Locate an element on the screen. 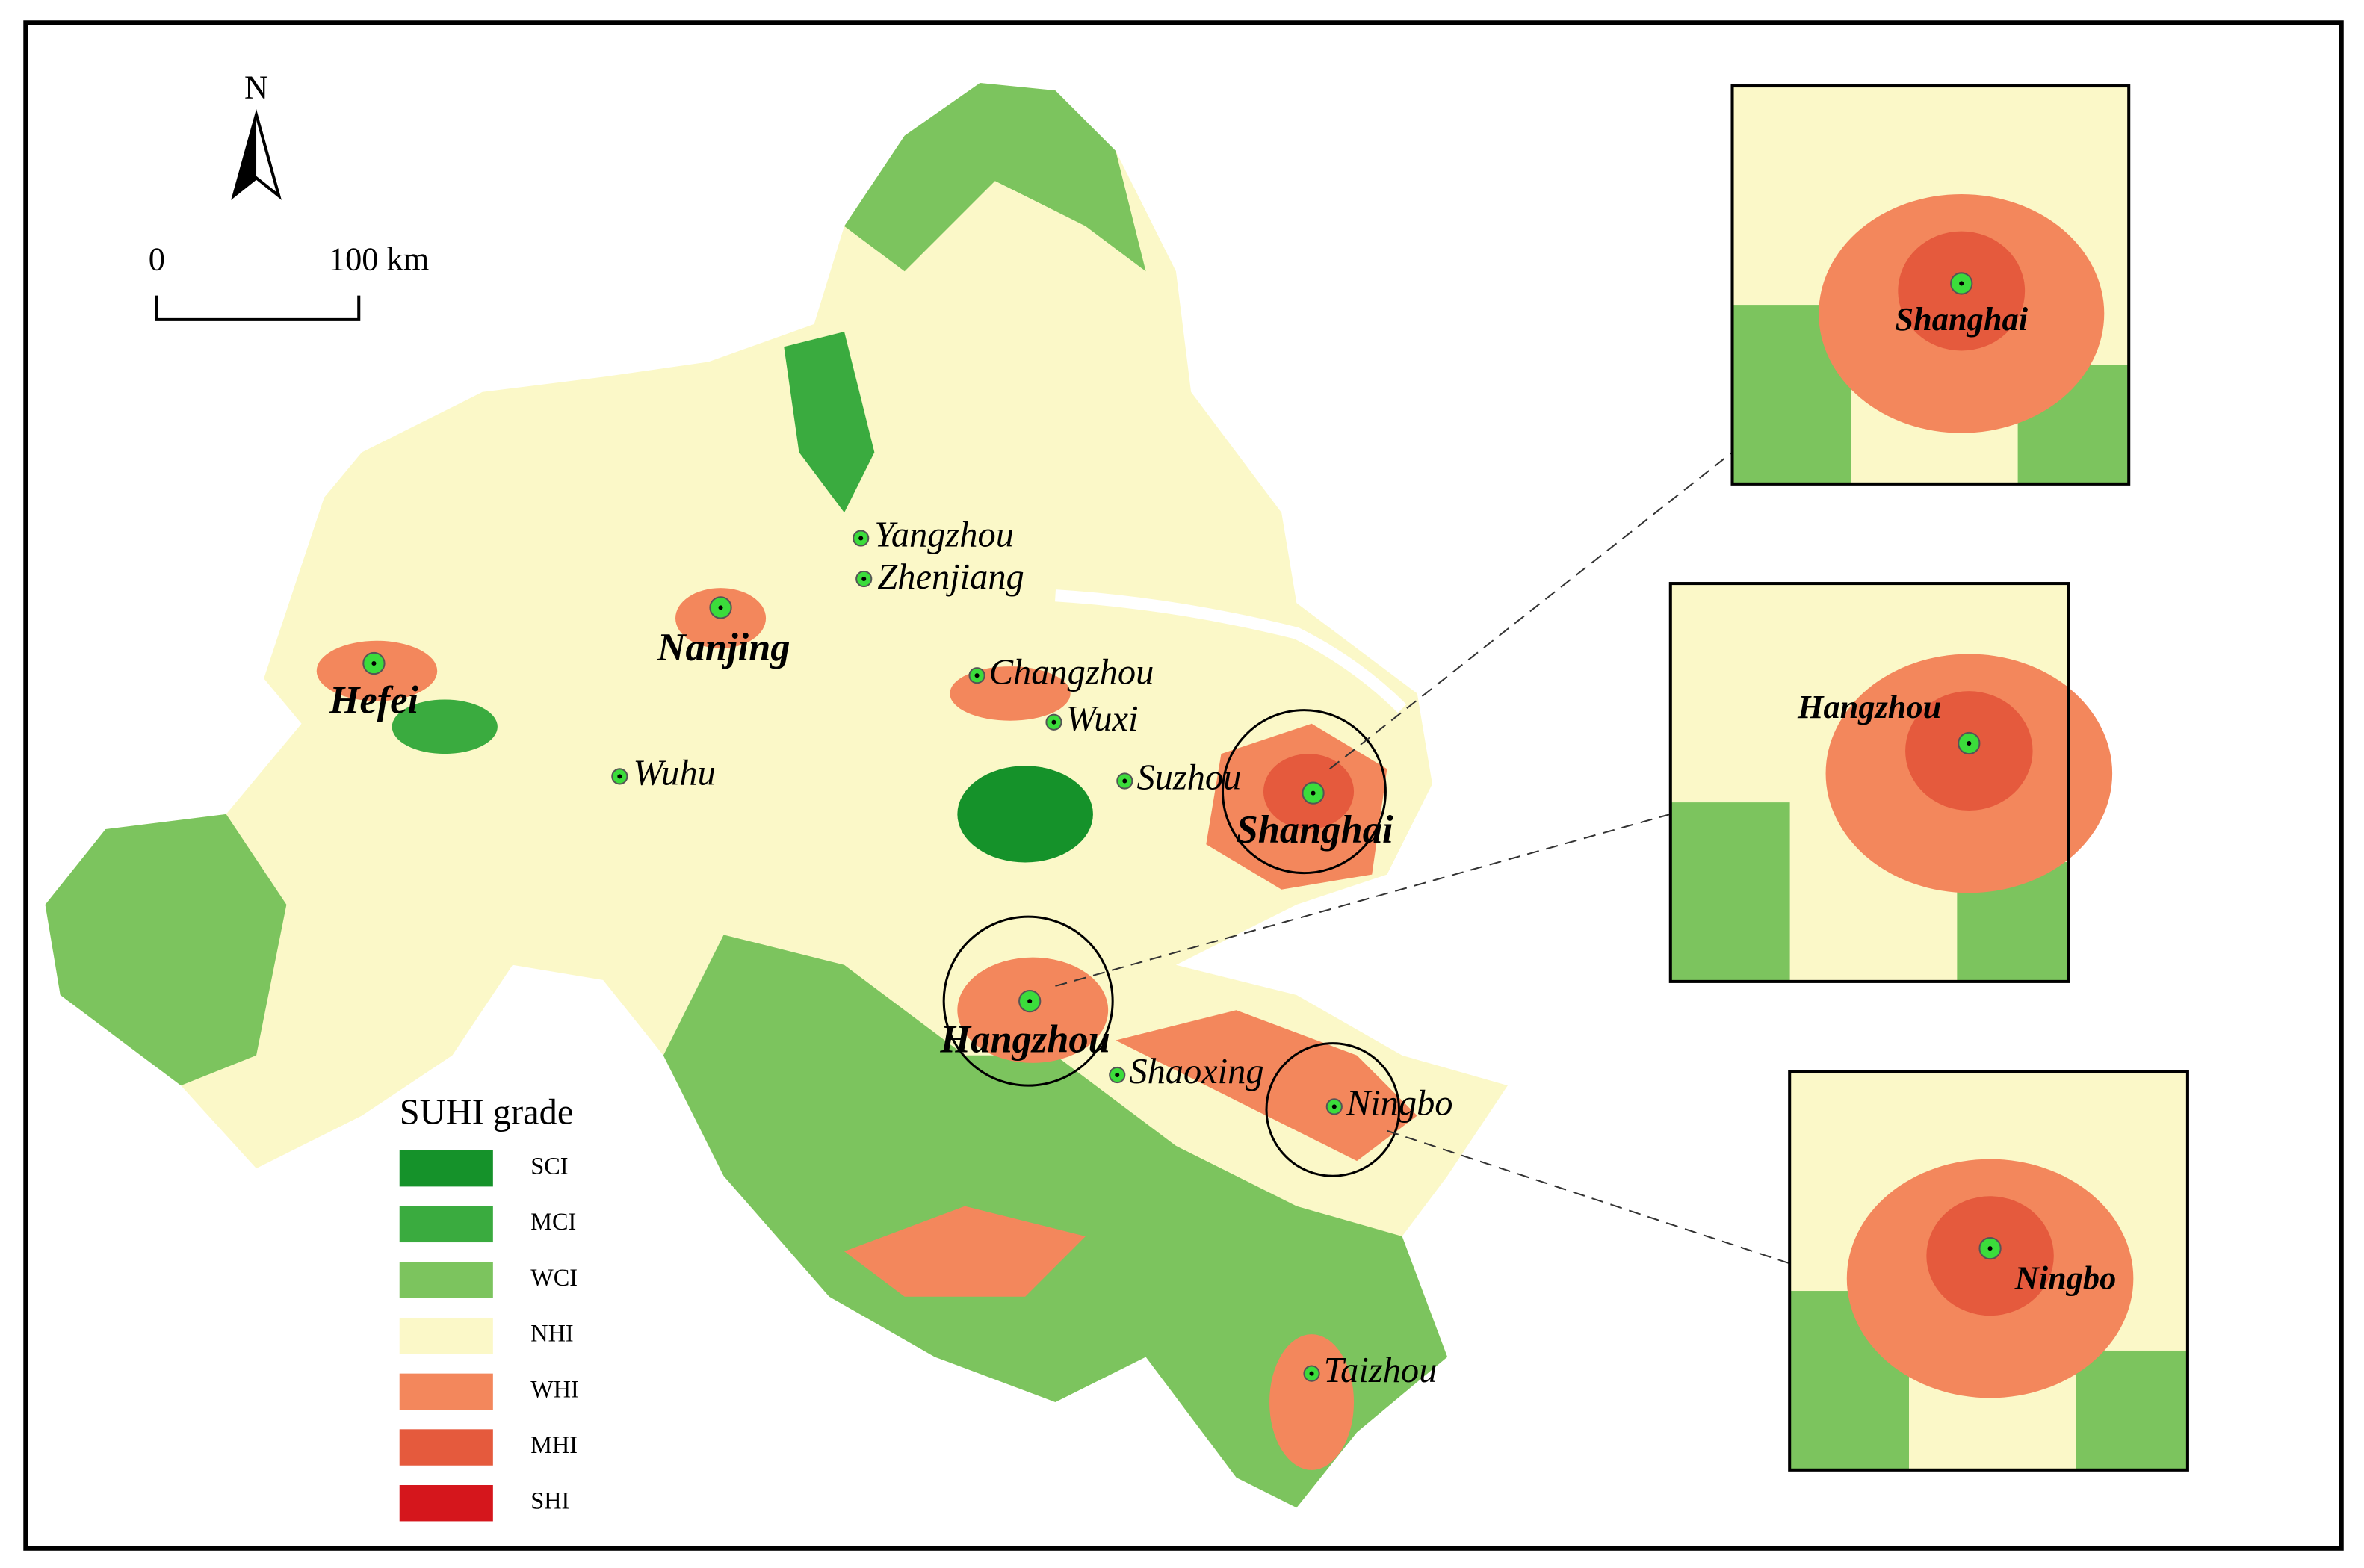  city-label: Hangzhou is located at coordinates (1024, 1040).